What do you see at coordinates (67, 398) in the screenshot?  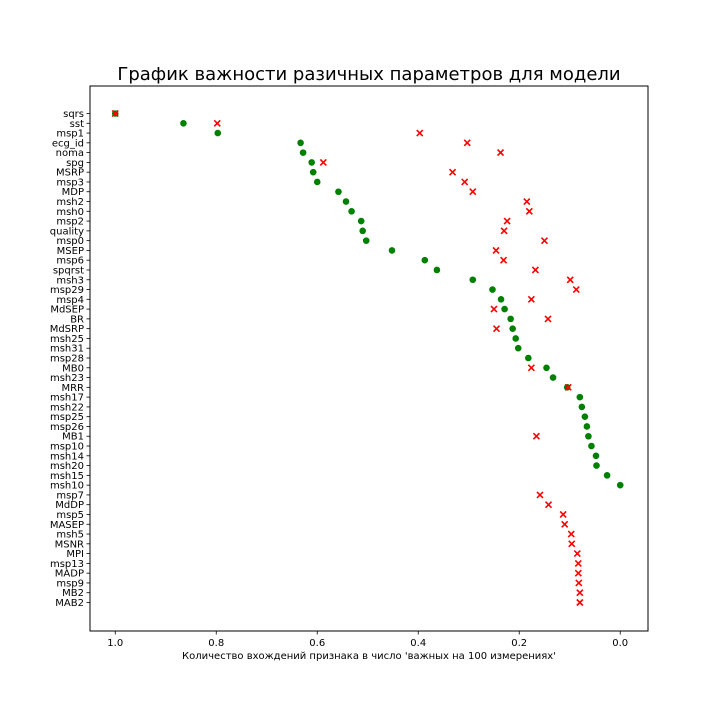 I see `y-tick-label: msh17` at bounding box center [67, 398].